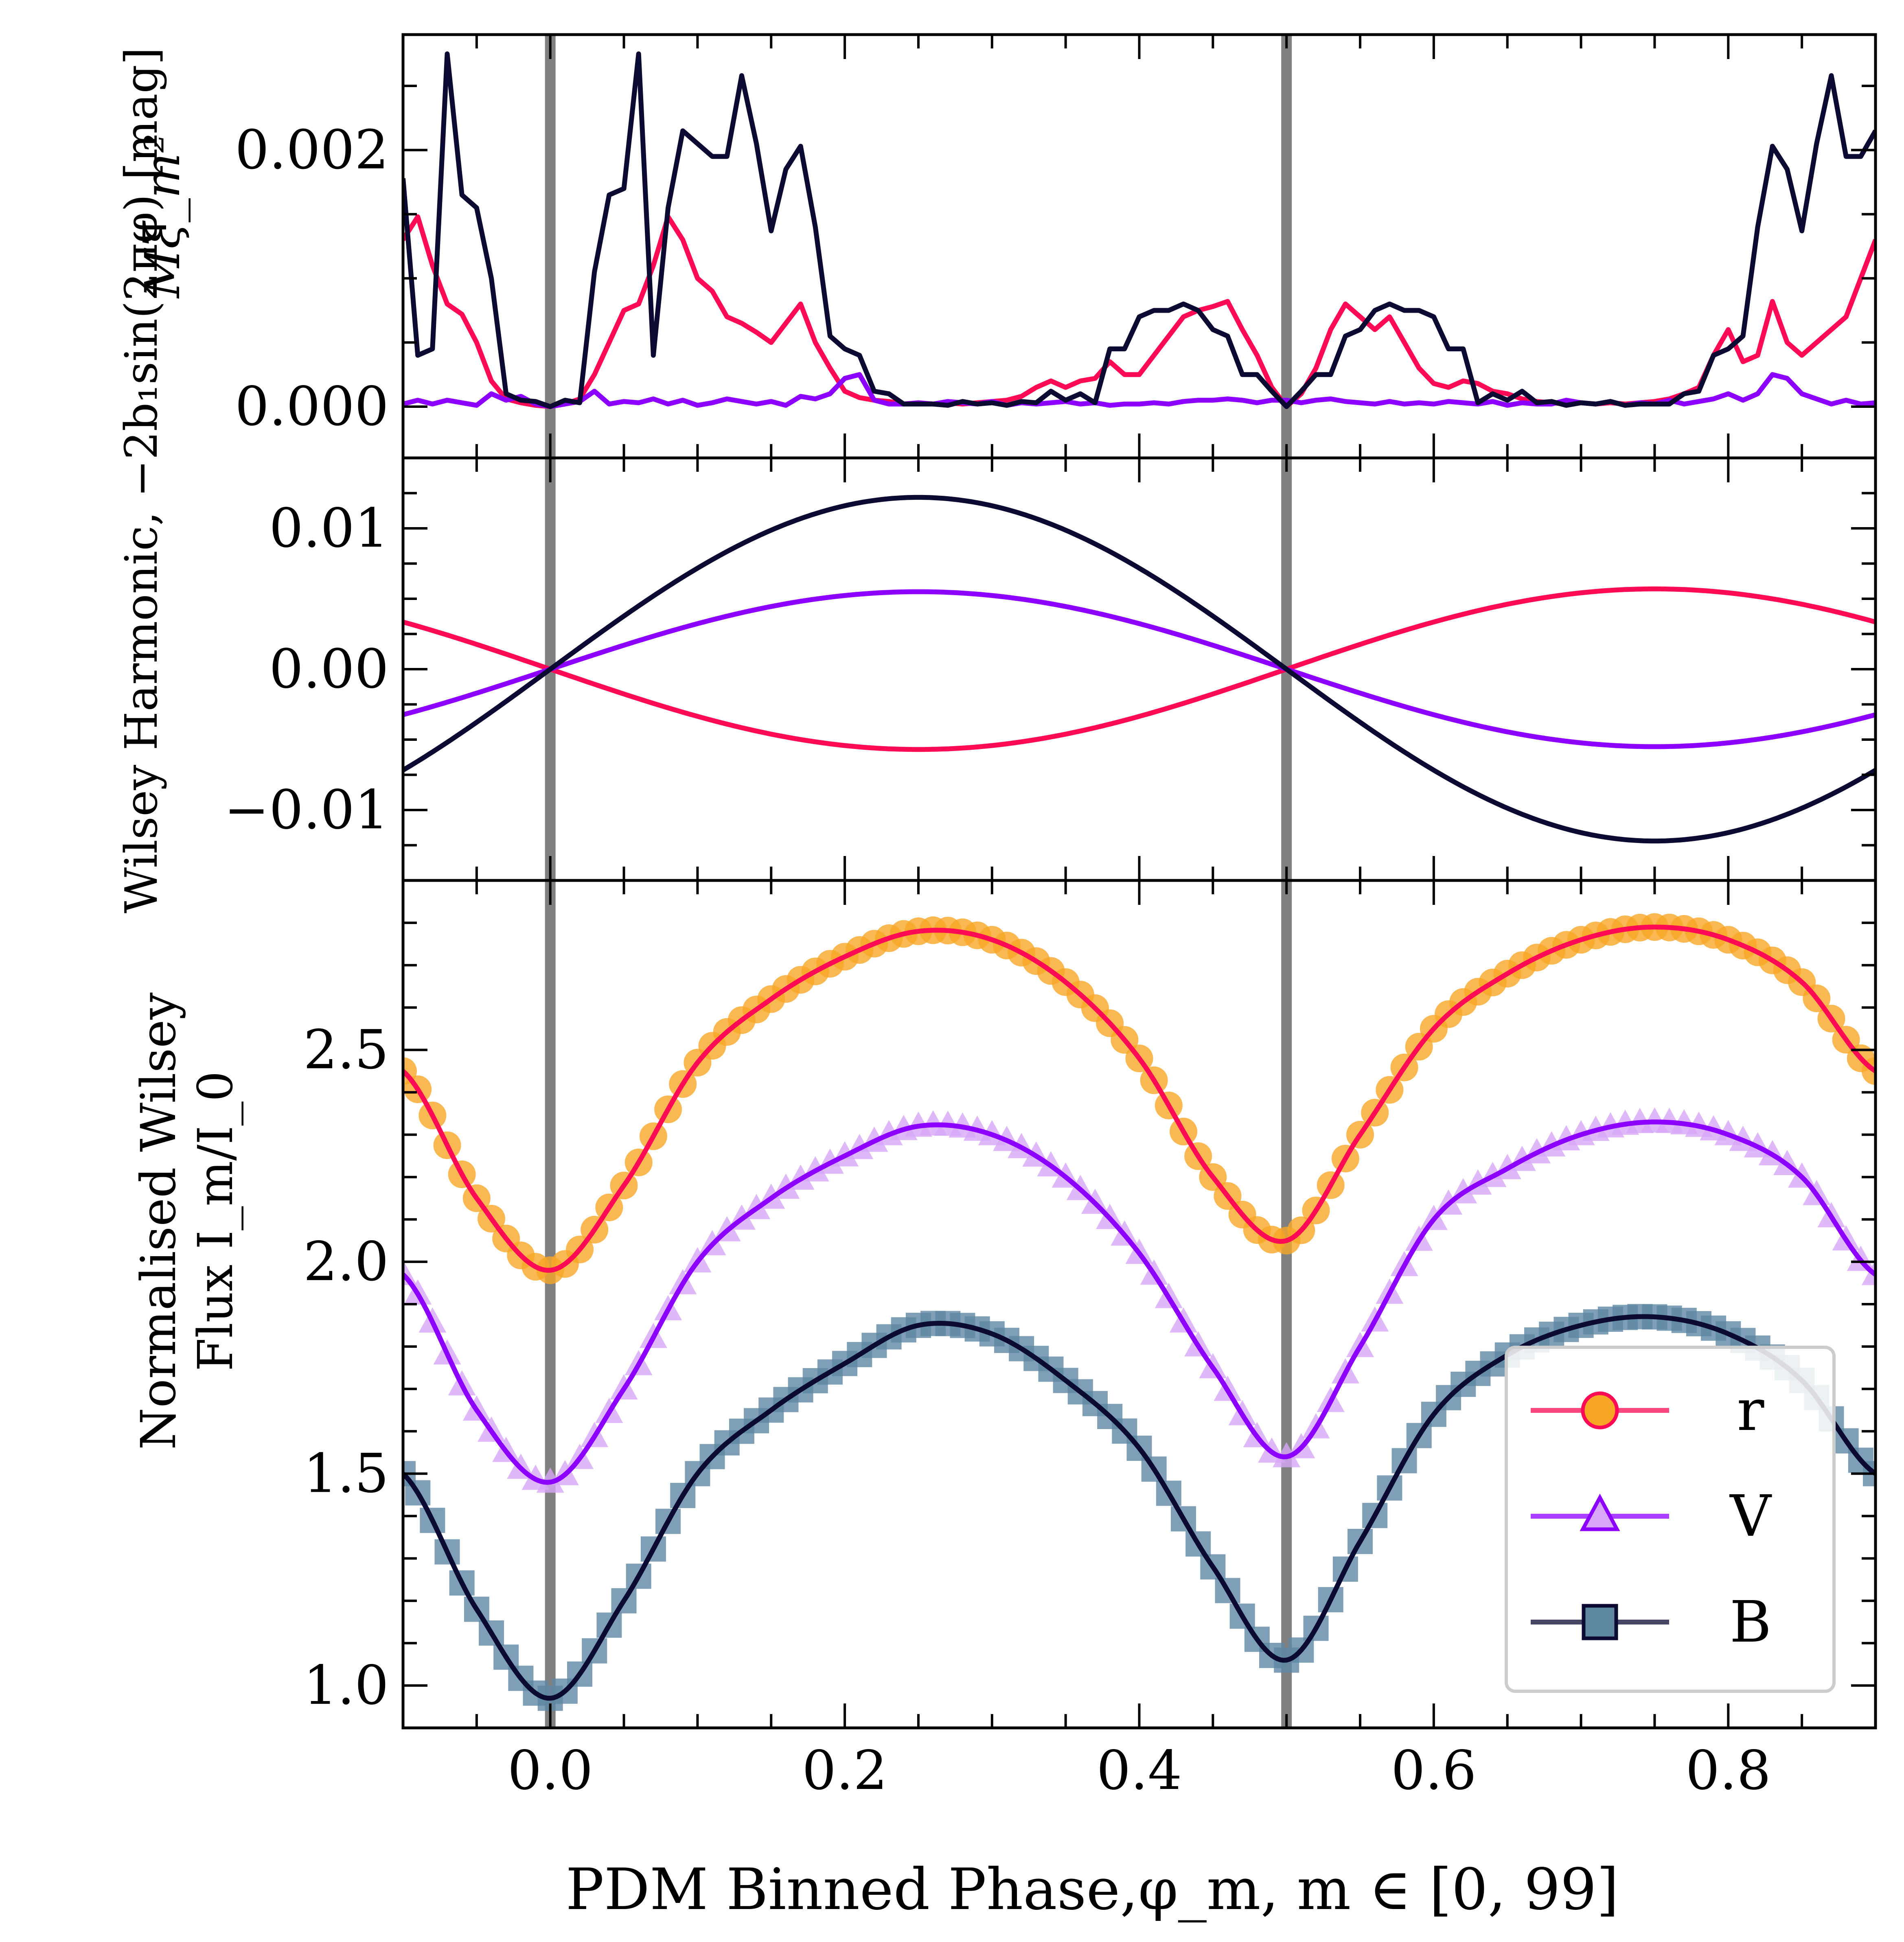  What do you see at coordinates (1600, 1512) in the screenshot?
I see `legend-marker-V` at bounding box center [1600, 1512].